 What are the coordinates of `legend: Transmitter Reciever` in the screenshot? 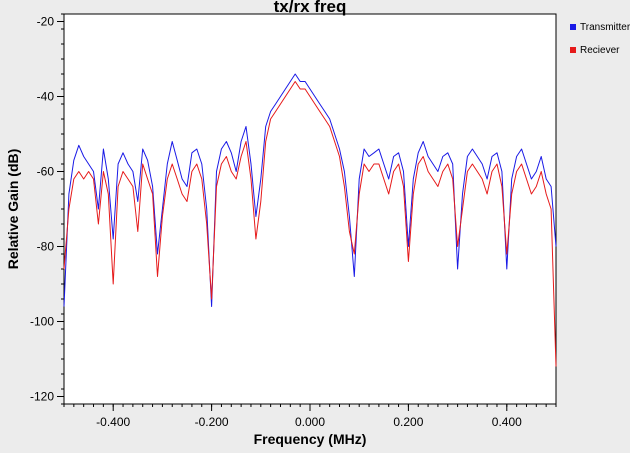 It's located at (600, 39).